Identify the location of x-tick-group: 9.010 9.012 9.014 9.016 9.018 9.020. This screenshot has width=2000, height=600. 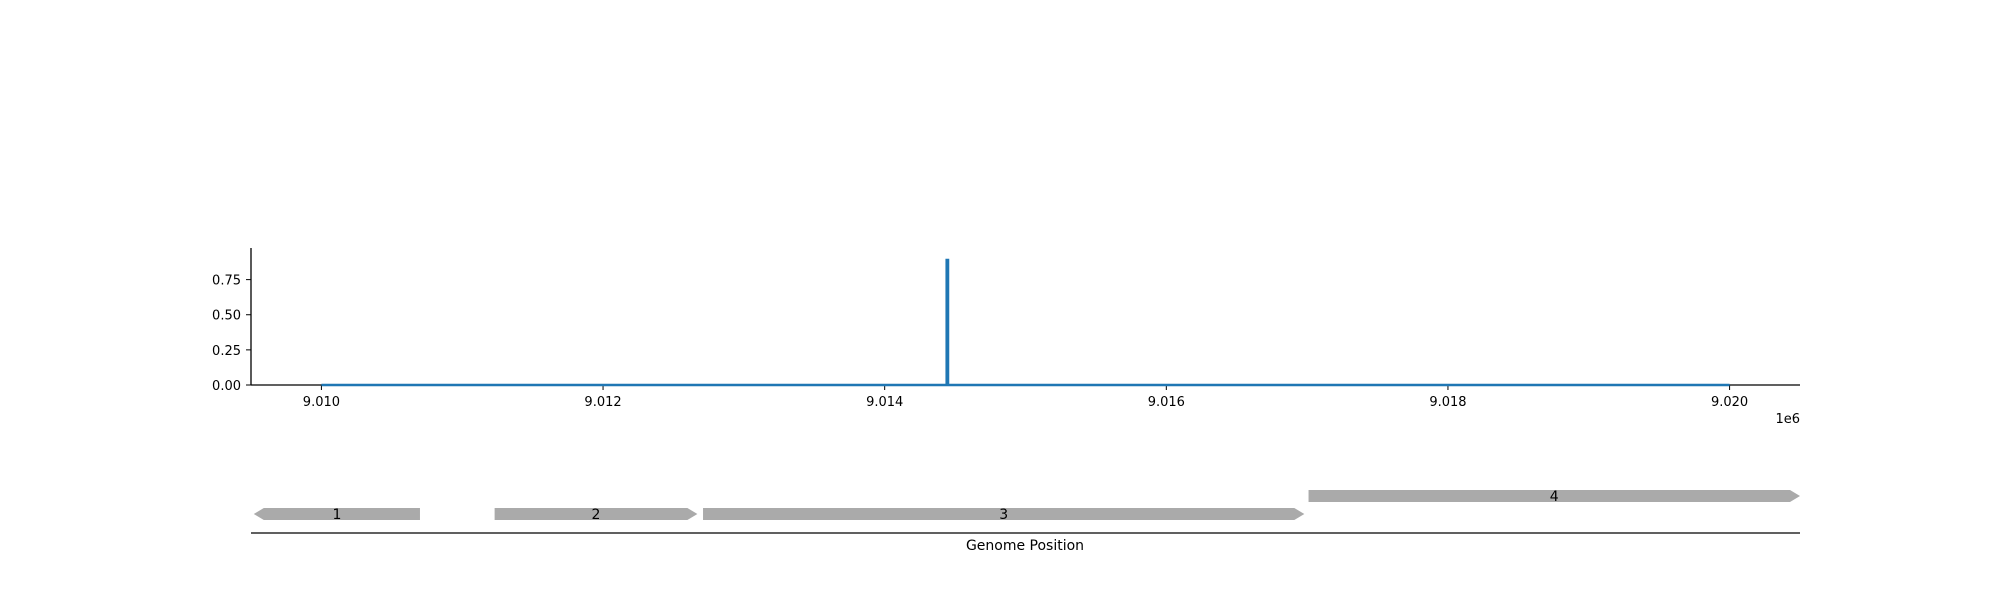
(1025, 397).